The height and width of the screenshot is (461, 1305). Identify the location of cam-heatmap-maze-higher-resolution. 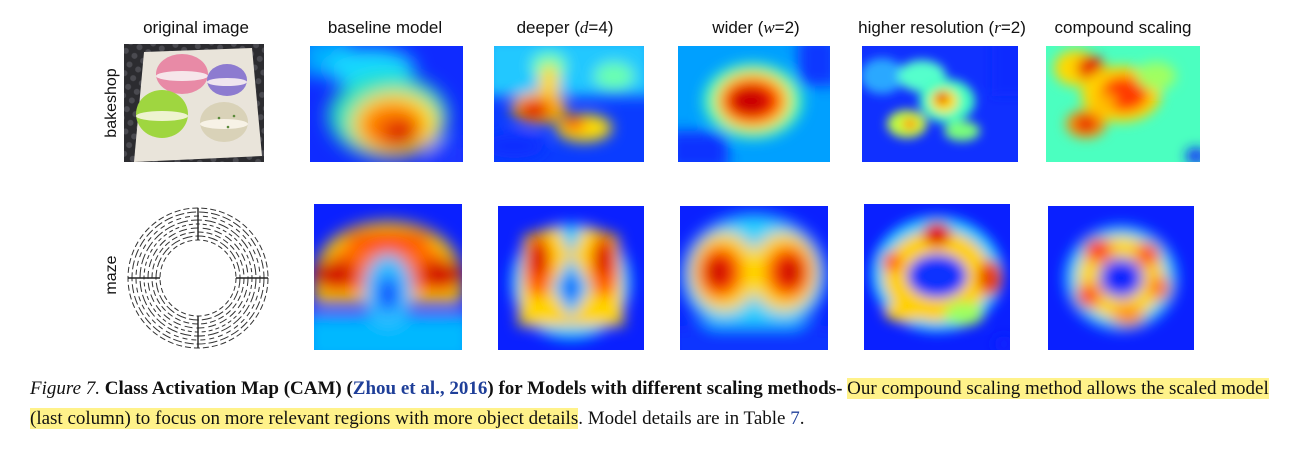
(937, 277).